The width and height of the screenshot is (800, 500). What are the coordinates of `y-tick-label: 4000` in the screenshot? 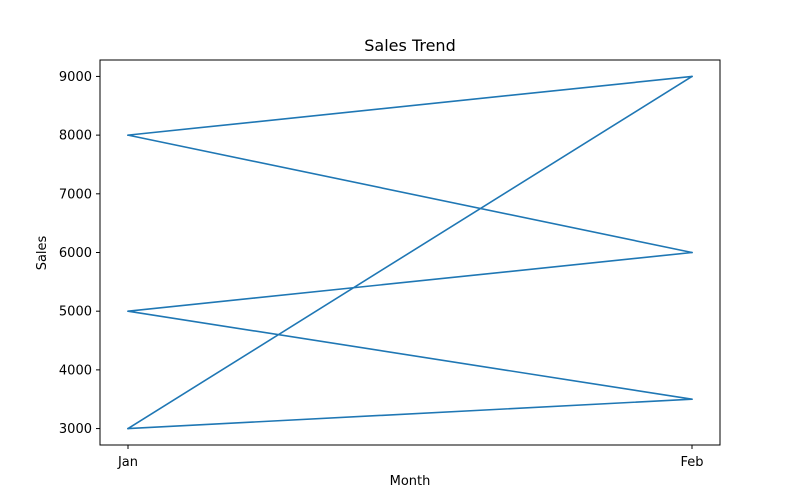 It's located at (75, 370).